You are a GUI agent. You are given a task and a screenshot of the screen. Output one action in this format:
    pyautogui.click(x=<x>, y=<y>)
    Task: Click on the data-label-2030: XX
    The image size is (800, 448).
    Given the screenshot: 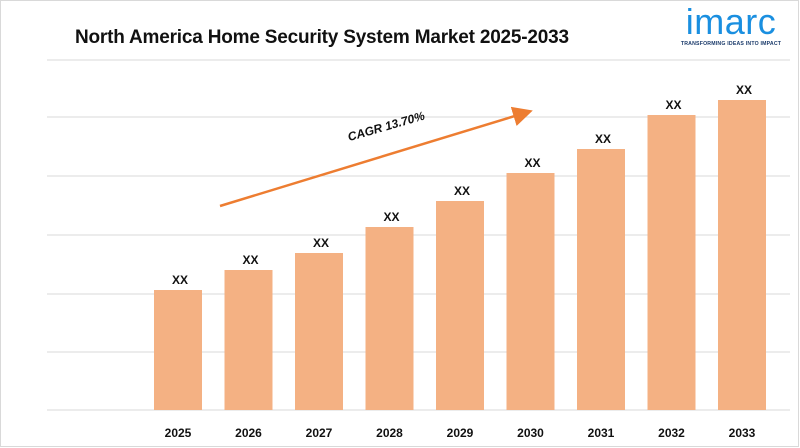 What is the action you would take?
    pyautogui.click(x=532, y=163)
    